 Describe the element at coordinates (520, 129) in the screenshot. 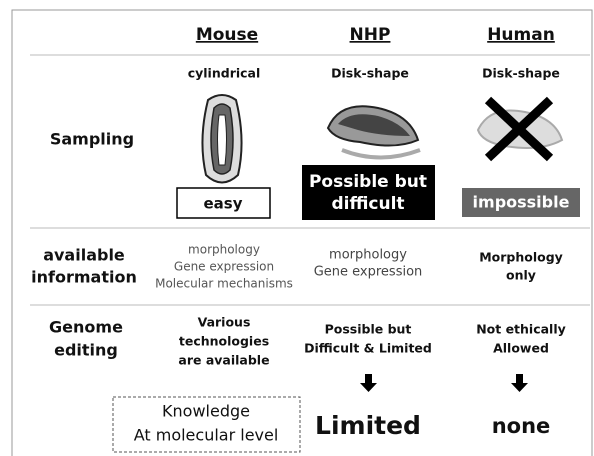

I see `human-embryo-icon` at that location.